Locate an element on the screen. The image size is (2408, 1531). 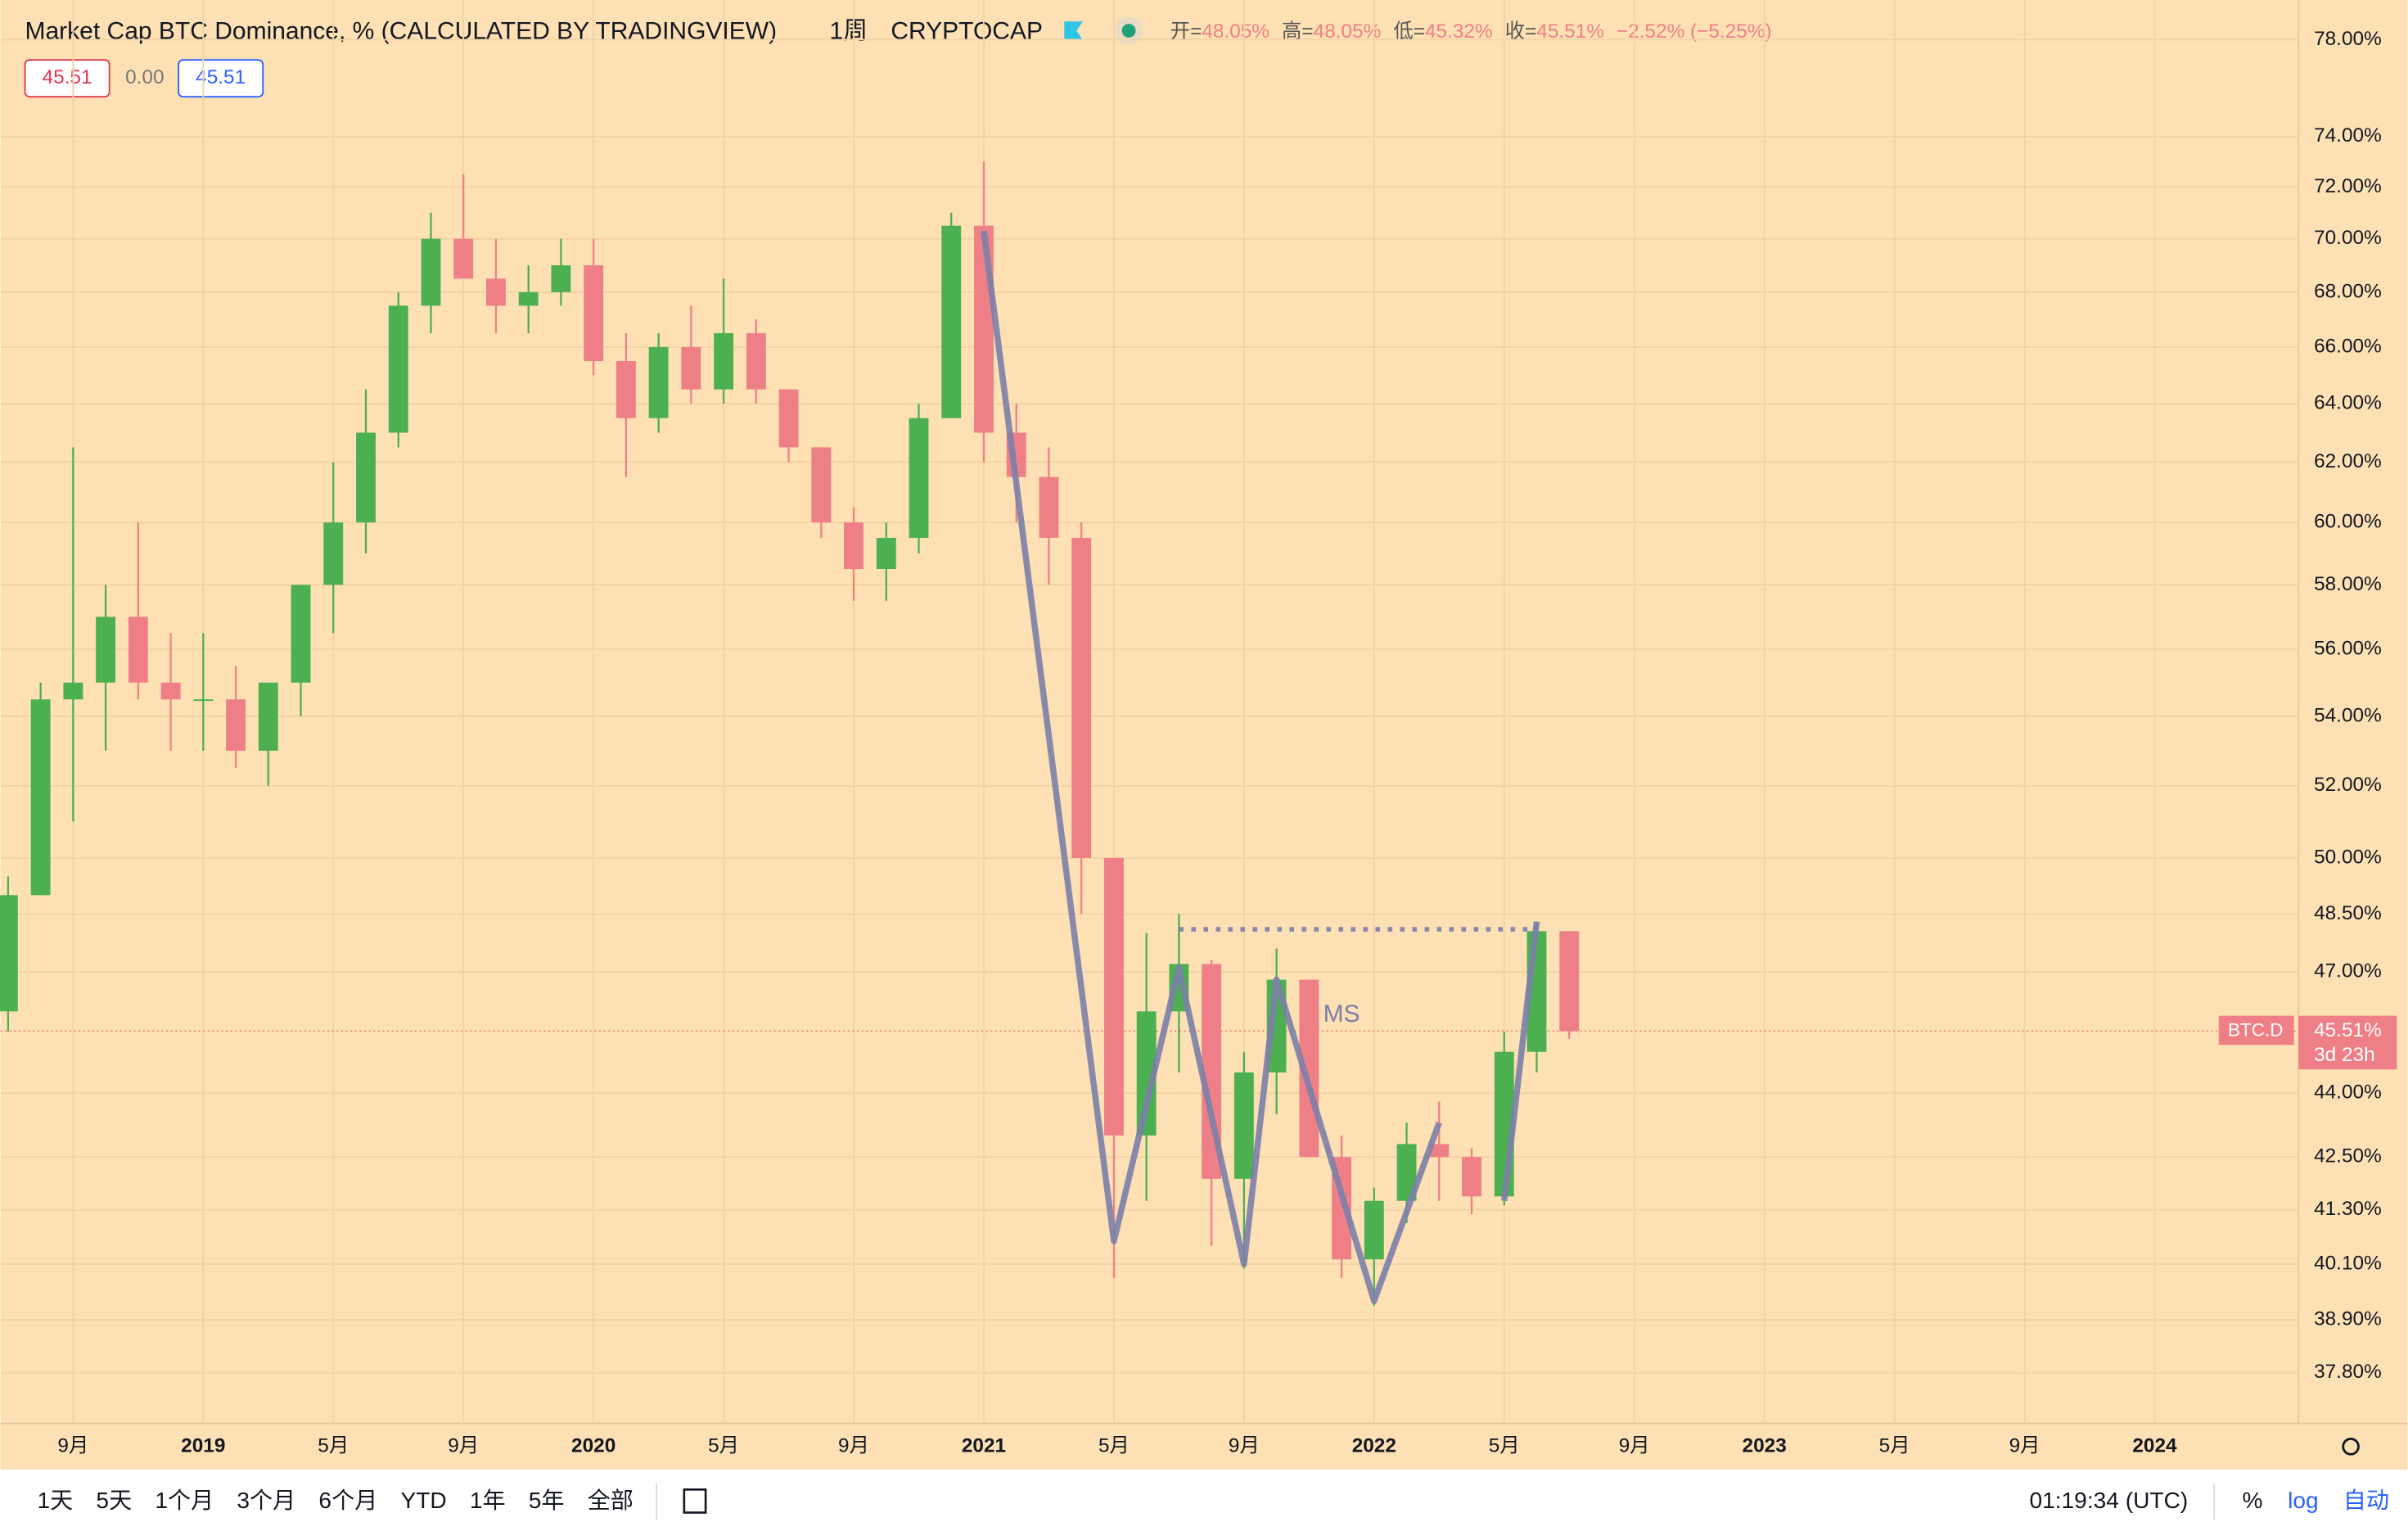
range-button: 6个月 is located at coordinates (348, 1501).